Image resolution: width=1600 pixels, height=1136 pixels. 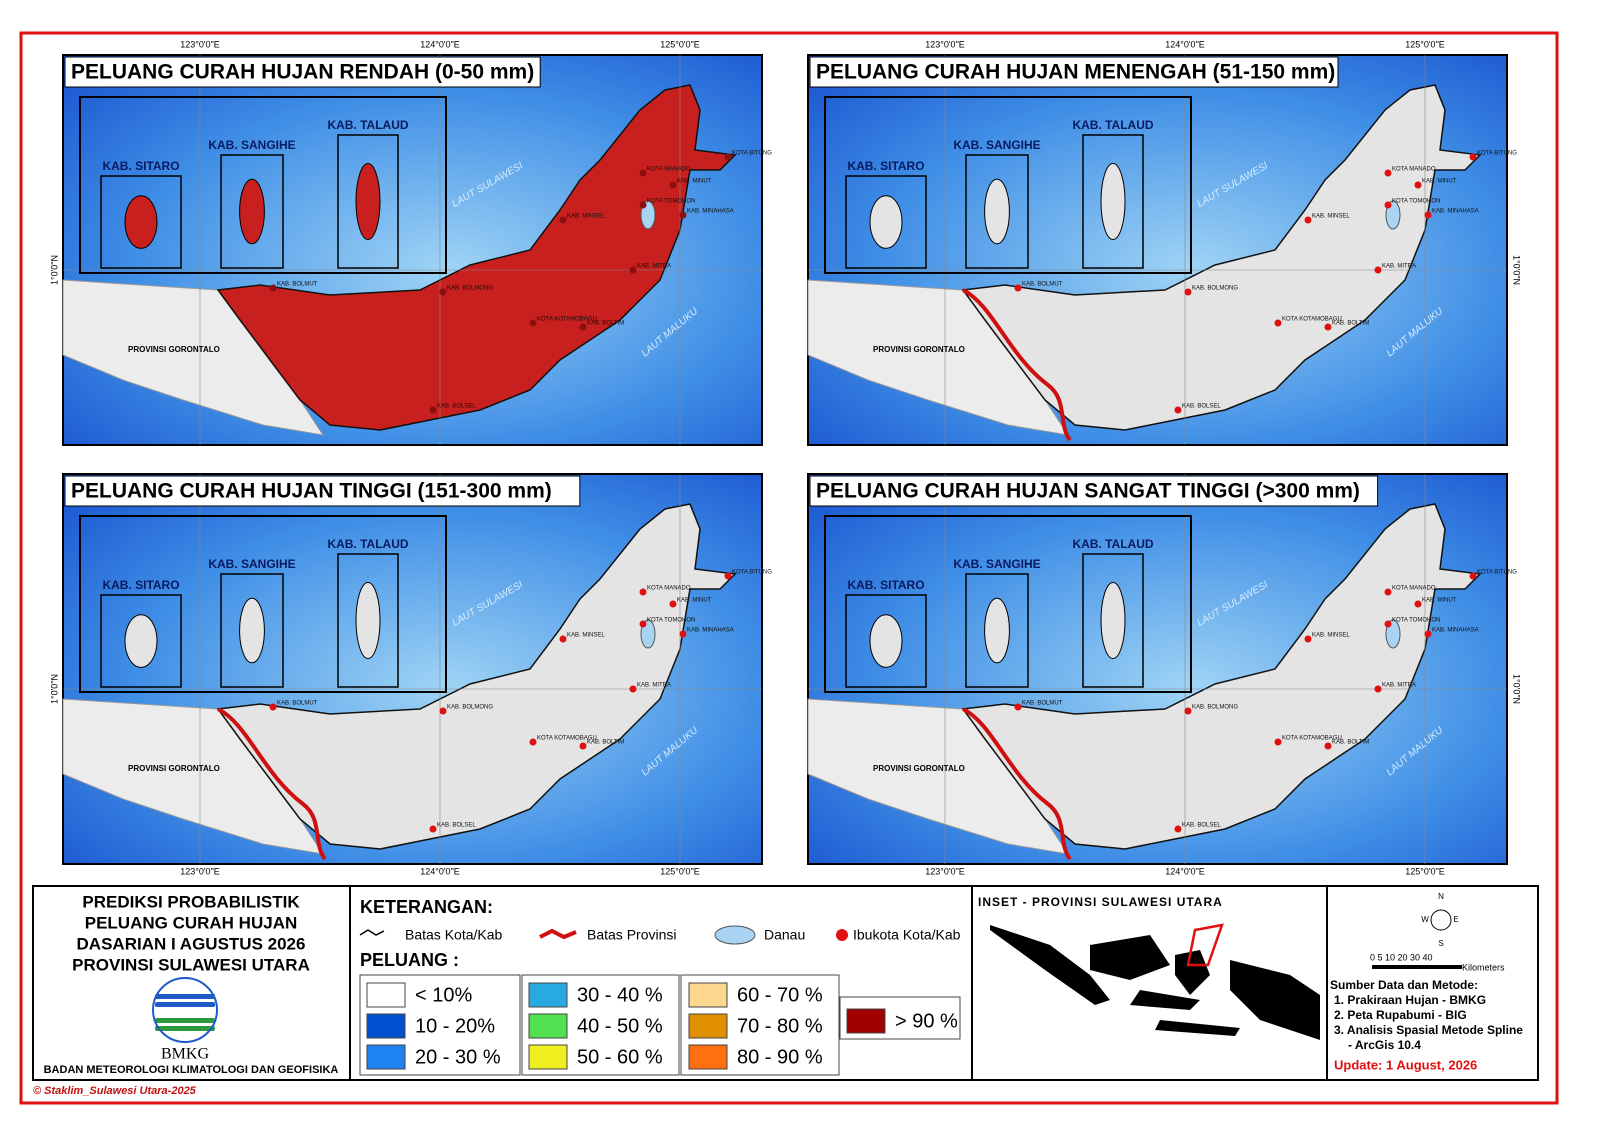 I want to click on block-title: PREDIKSI PROBABILISTIK, so click(x=191, y=901).